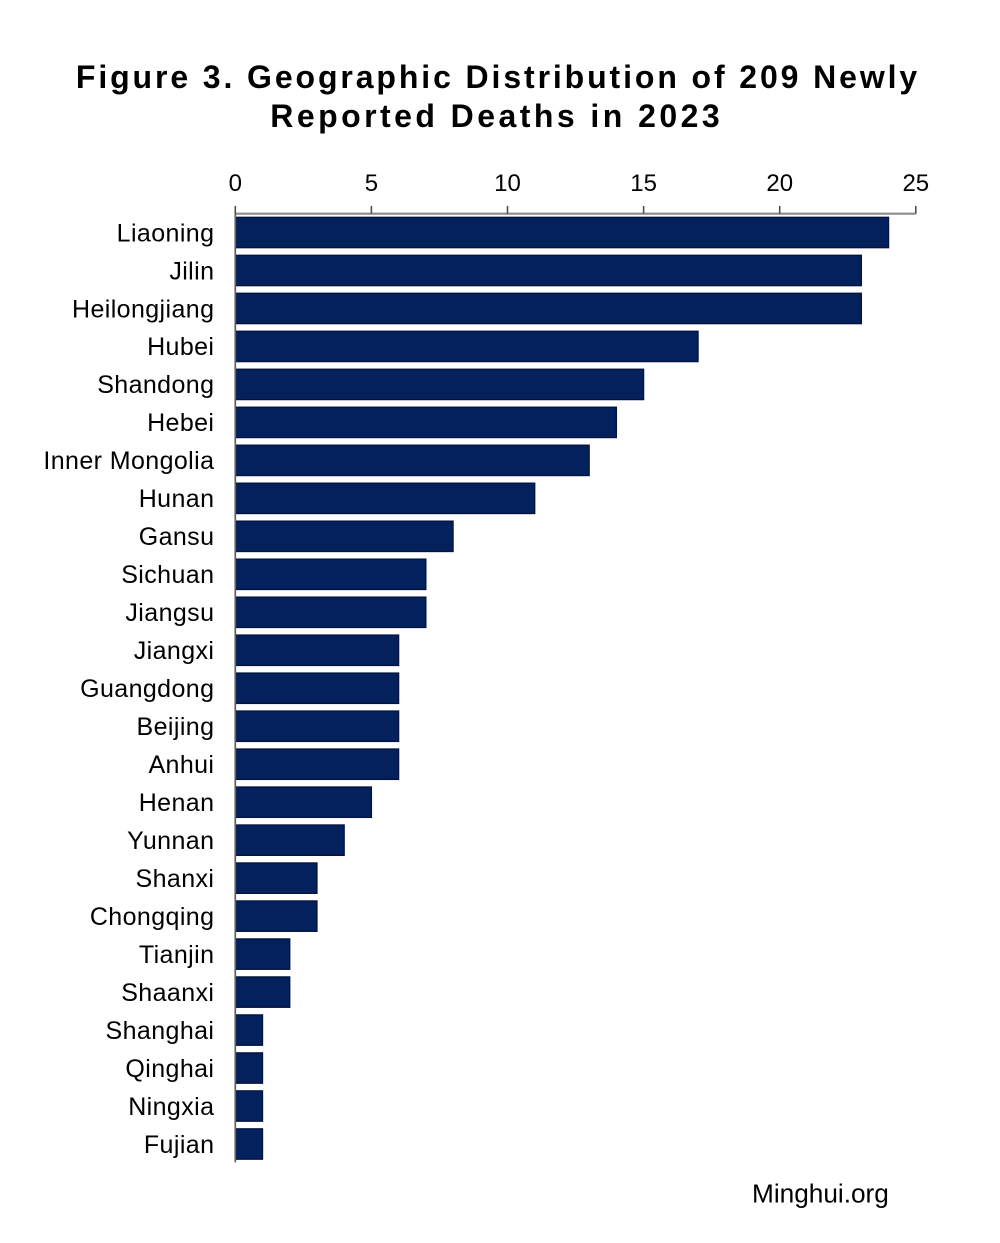  I want to click on svg-text: Minghui.org, so click(820, 1194).